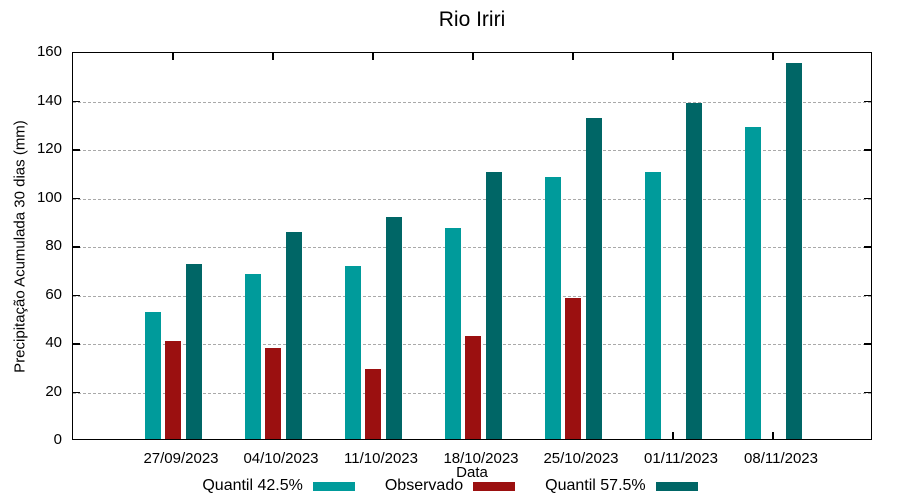 The image size is (900, 500). What do you see at coordinates (681, 458) in the screenshot?
I see `x-tick-label-01-11-2023: 01/11/2023` at bounding box center [681, 458].